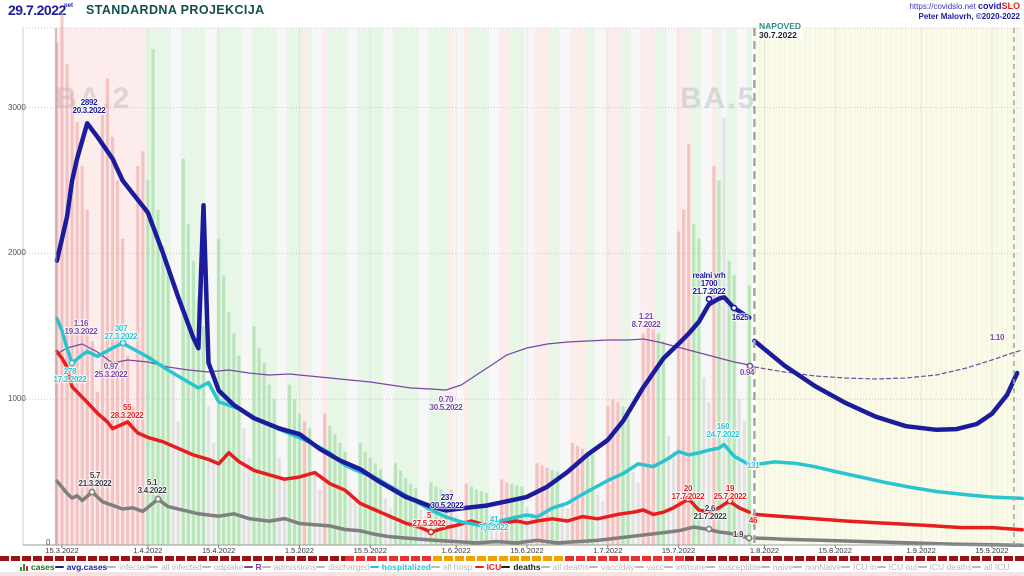  I want to click on bottom-strip, so click(512, 574).